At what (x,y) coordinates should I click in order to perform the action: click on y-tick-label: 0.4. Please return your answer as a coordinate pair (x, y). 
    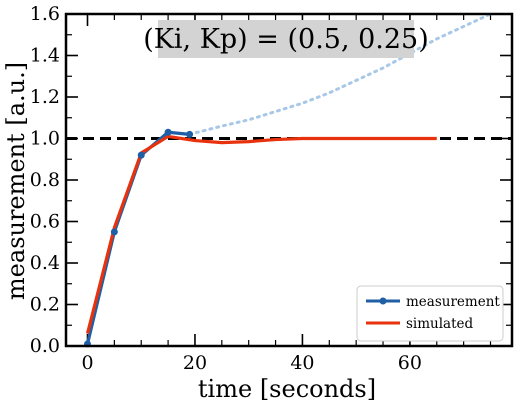
    Looking at the image, I should click on (45, 263).